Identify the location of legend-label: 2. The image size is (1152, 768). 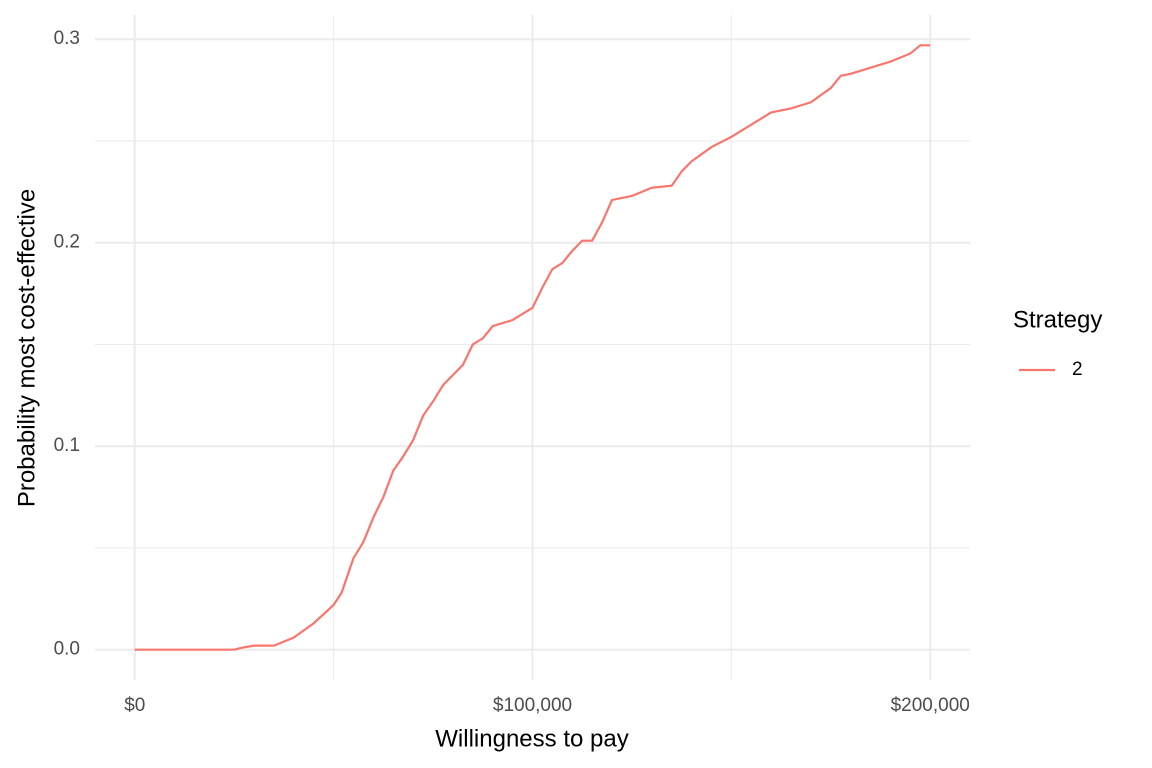
(1077, 369).